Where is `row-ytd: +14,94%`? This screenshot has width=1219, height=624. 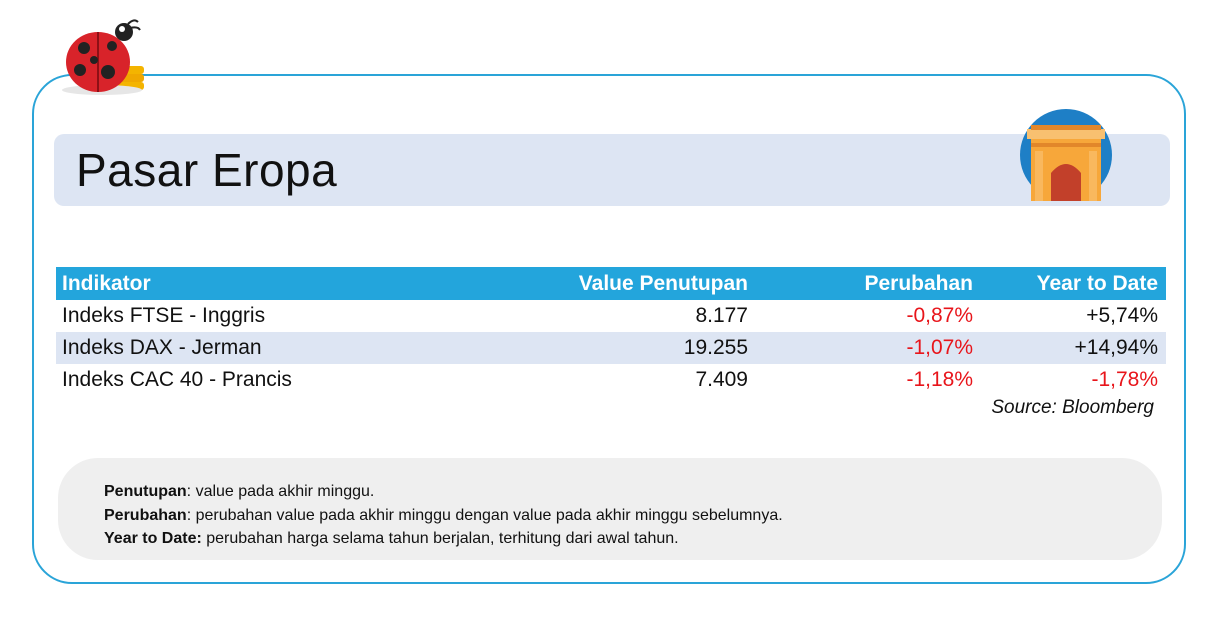
row-ytd: +14,94% is located at coordinates (1116, 347).